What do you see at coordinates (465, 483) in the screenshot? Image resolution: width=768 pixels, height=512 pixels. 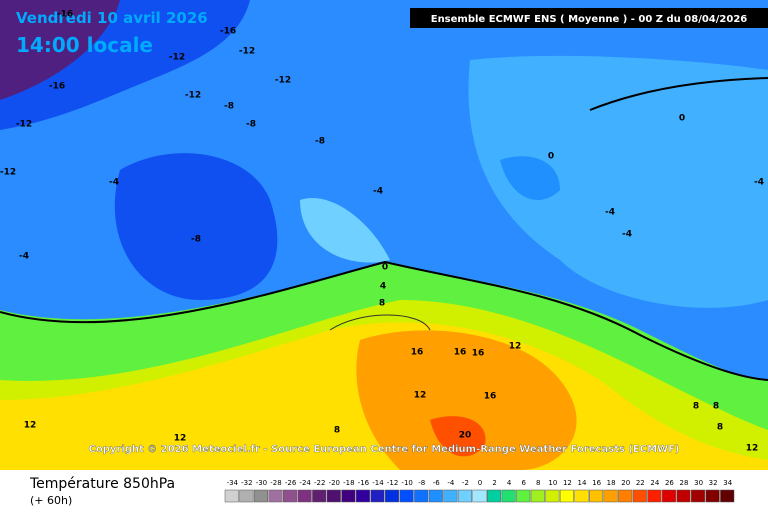 I see `scale-label: -2` at bounding box center [465, 483].